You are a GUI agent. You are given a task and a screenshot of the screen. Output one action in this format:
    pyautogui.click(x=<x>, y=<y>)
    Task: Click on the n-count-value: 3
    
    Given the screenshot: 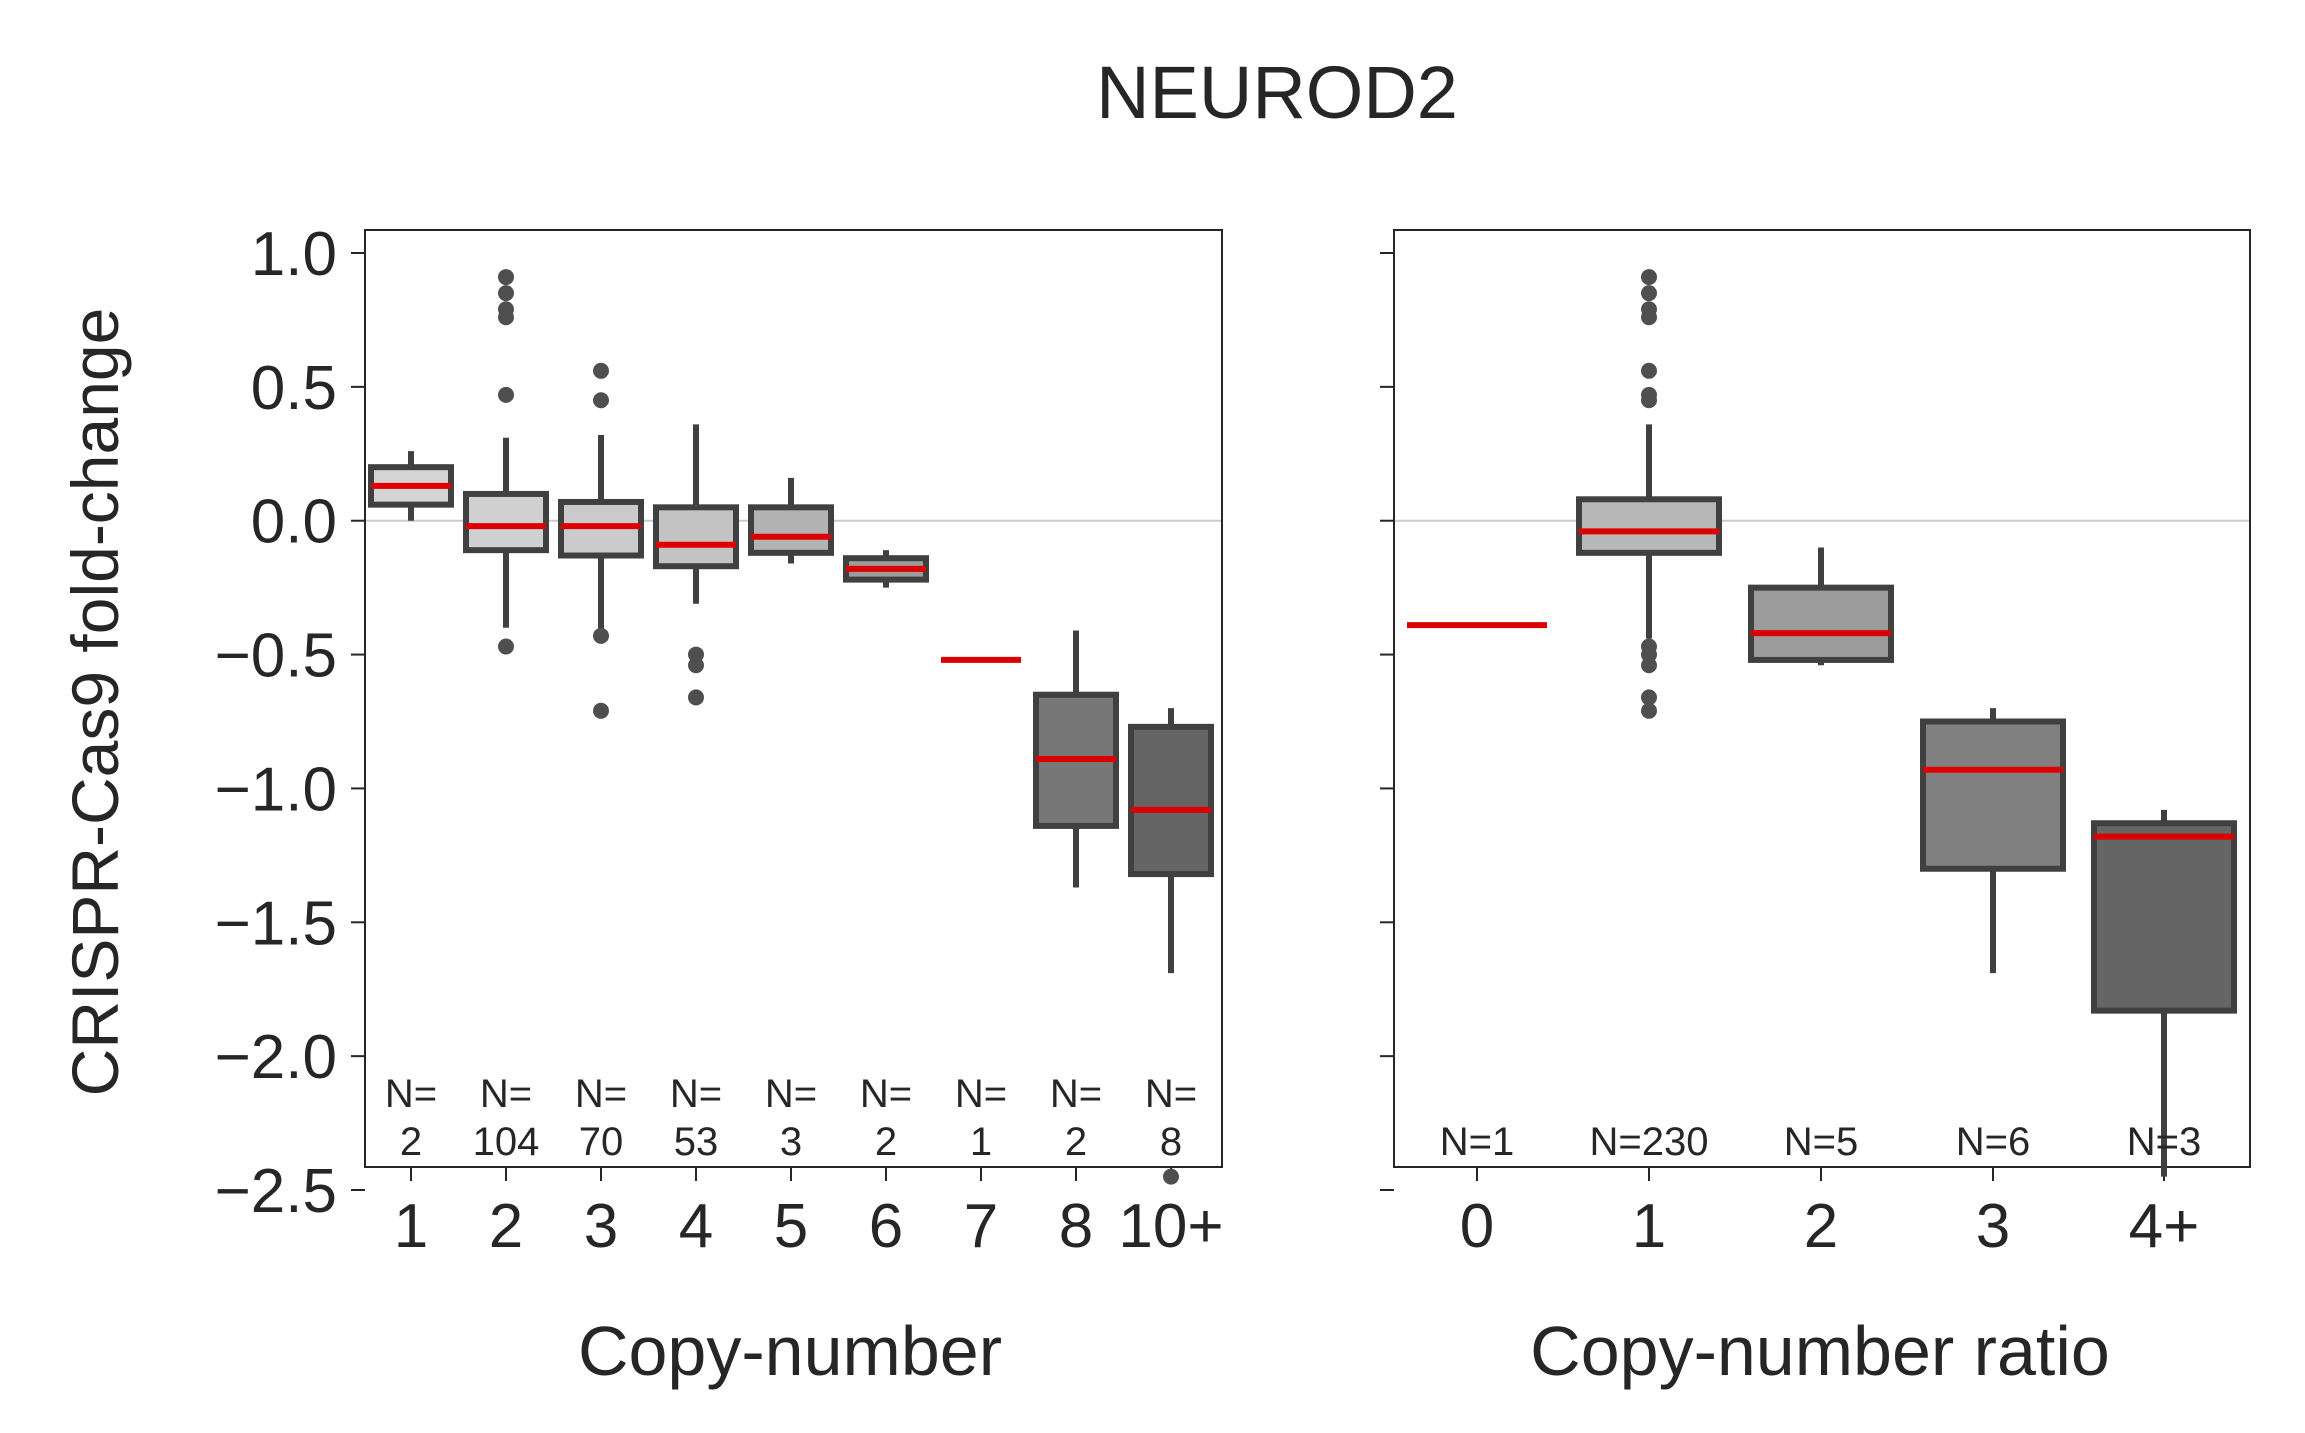 What is the action you would take?
    pyautogui.click(x=791, y=1142)
    